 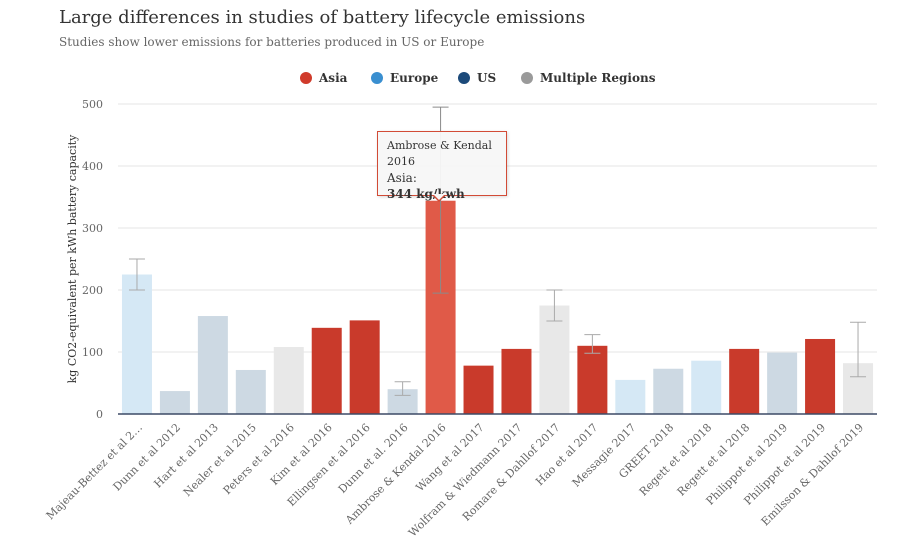 What do you see at coordinates (92, 166) in the screenshot?
I see `y-tick-label: 400` at bounding box center [92, 166].